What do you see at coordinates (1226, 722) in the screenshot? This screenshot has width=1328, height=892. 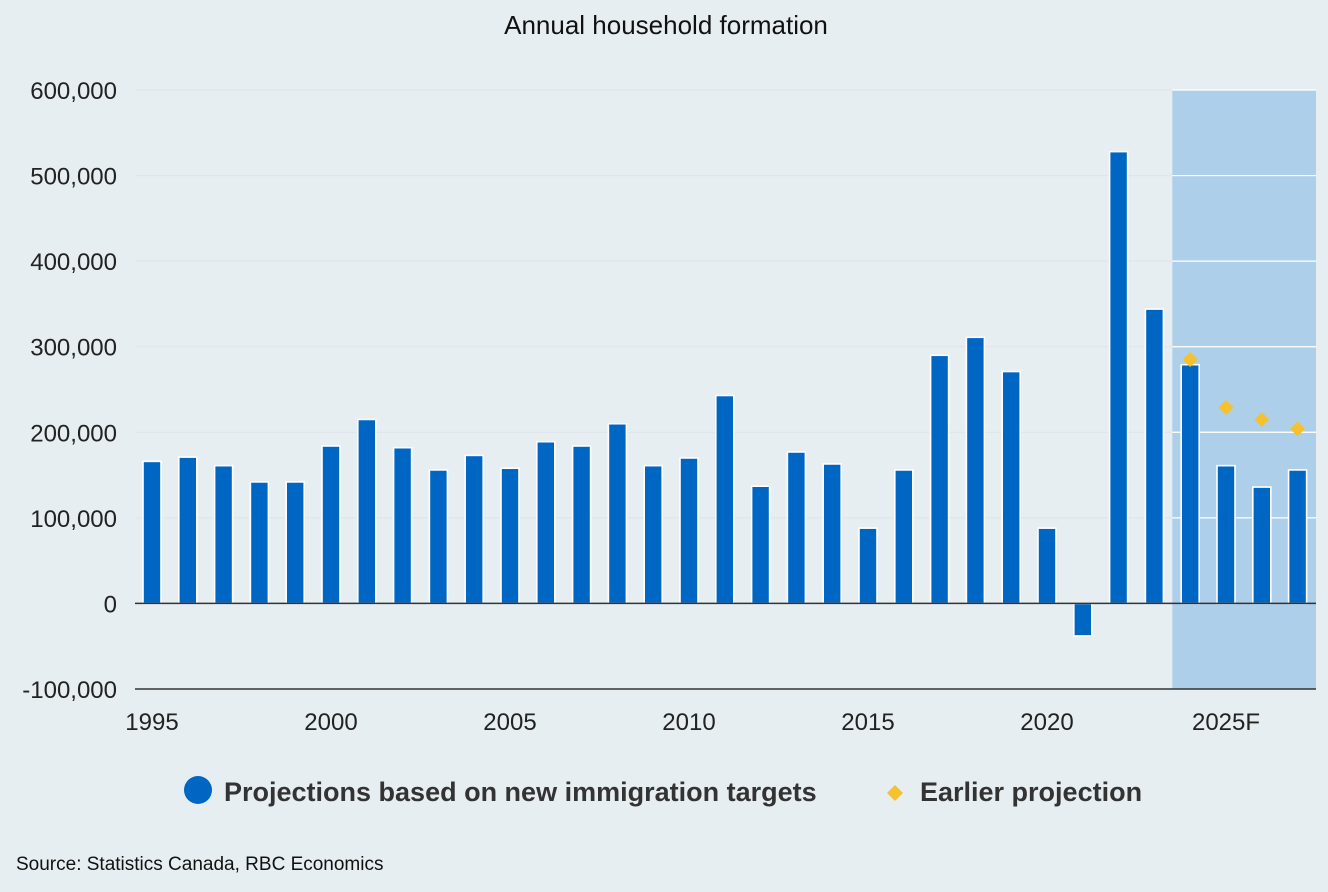 I see `x-tick-label: 2025F` at bounding box center [1226, 722].